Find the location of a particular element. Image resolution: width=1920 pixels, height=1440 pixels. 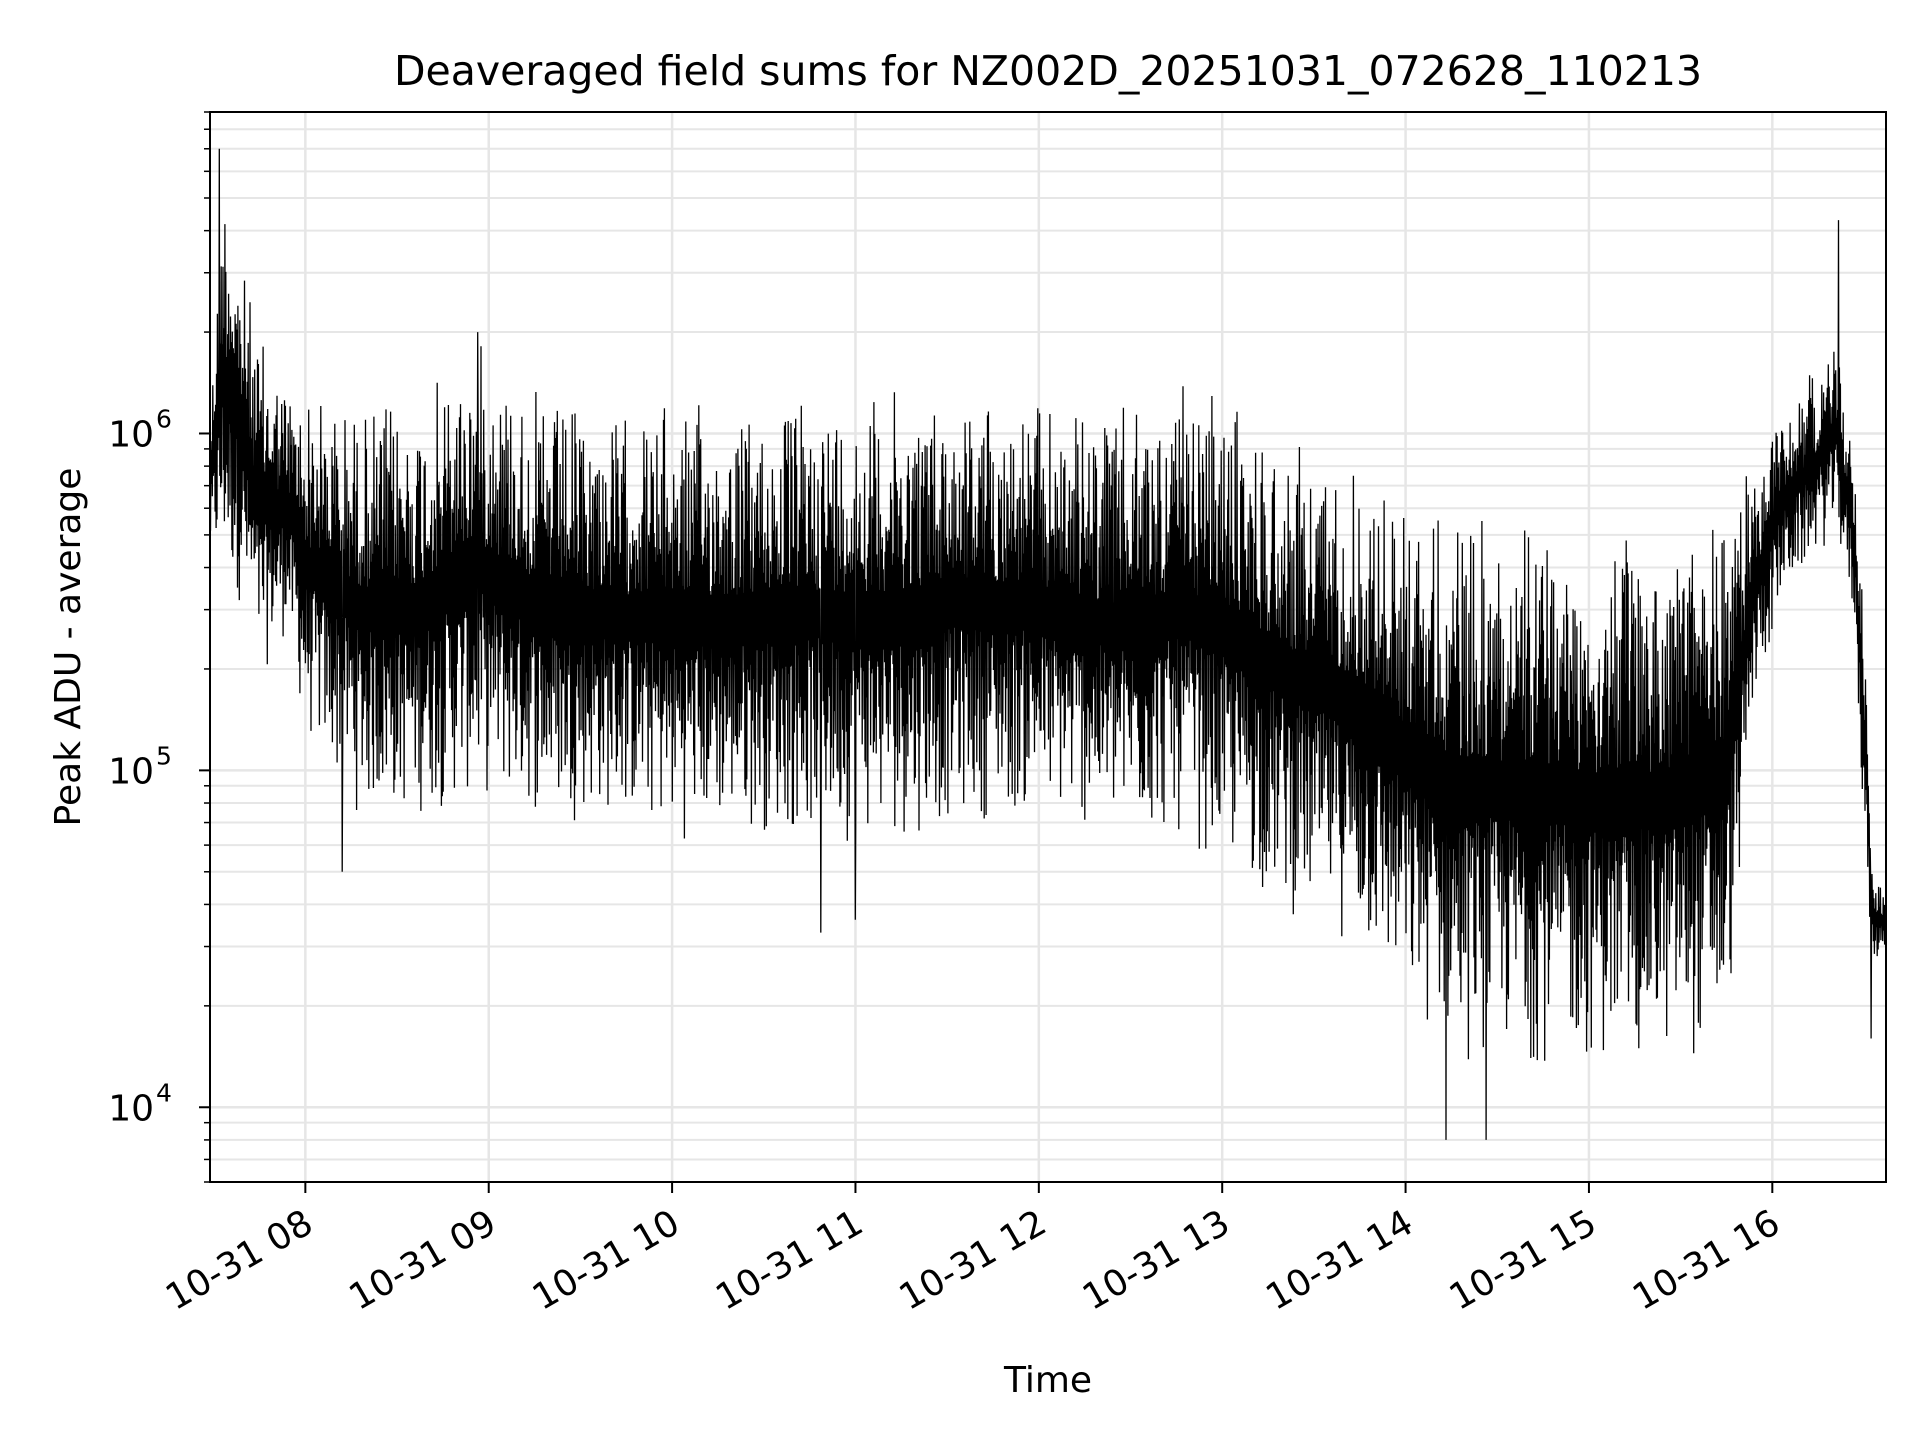

x-axis-label: Time is located at coordinates (1047, 1380).